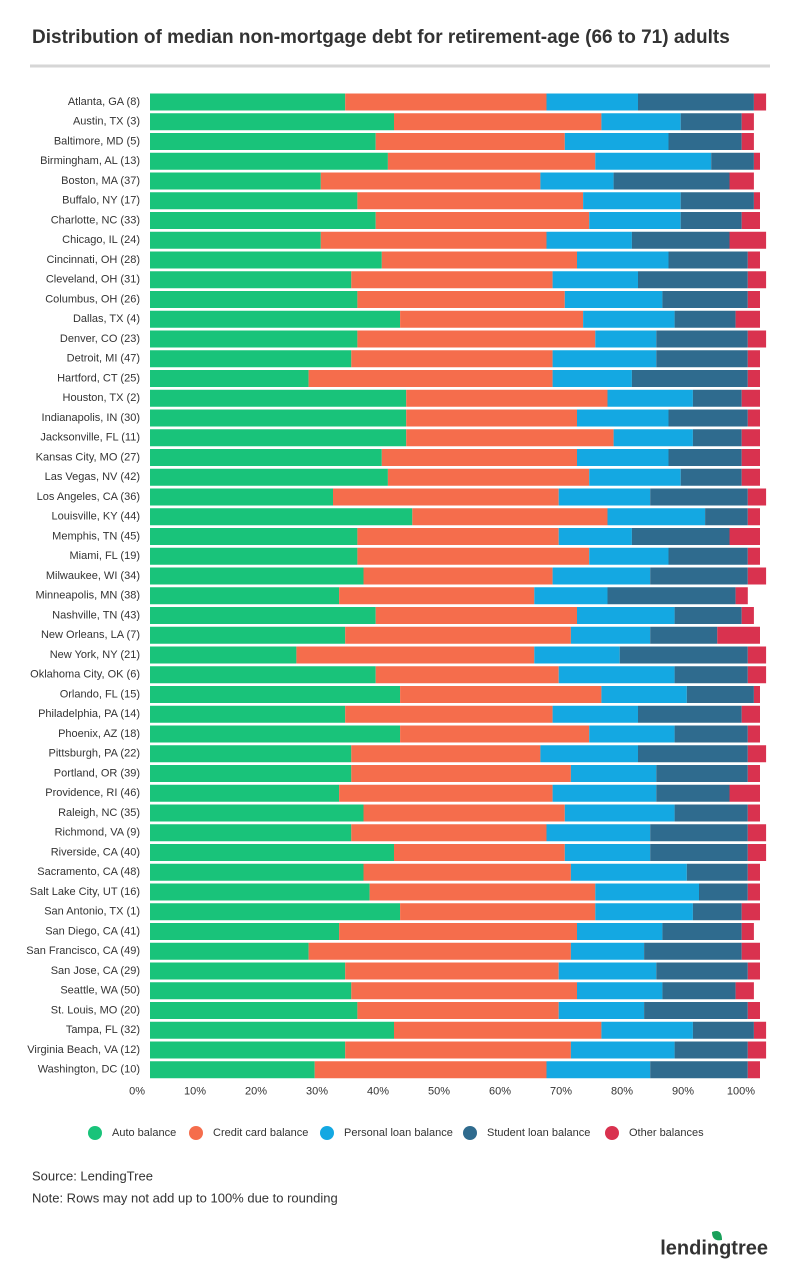 The image size is (800, 1275). Describe the element at coordinates (97, 141) in the screenshot. I see `y-tick-label: Baltimore, MD (5)` at that location.